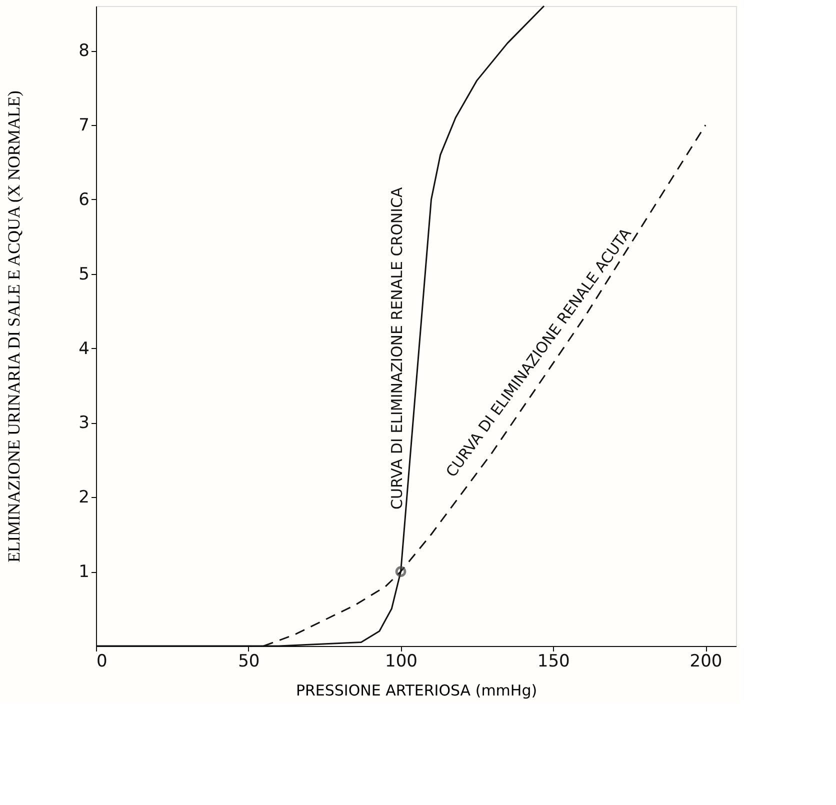 This screenshot has height=805, width=836. What do you see at coordinates (84, 51) in the screenshot?
I see `y-tick-label: 8` at bounding box center [84, 51].